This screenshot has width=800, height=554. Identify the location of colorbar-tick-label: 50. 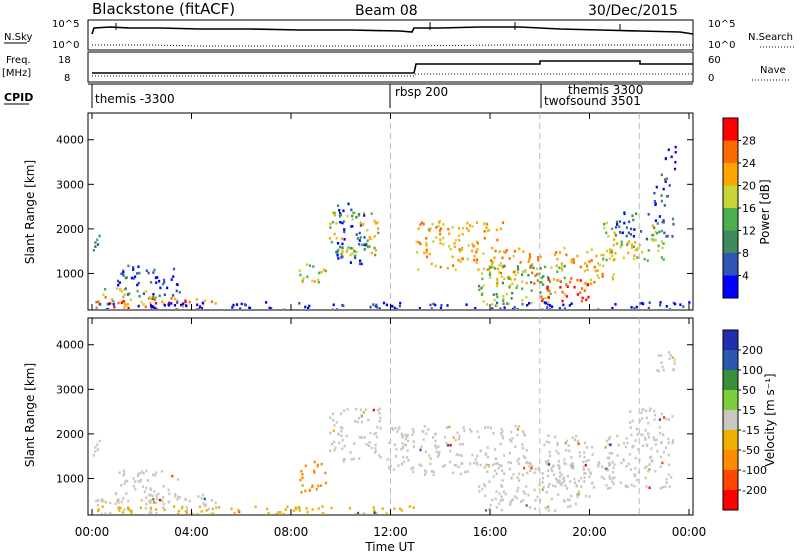
(749, 390).